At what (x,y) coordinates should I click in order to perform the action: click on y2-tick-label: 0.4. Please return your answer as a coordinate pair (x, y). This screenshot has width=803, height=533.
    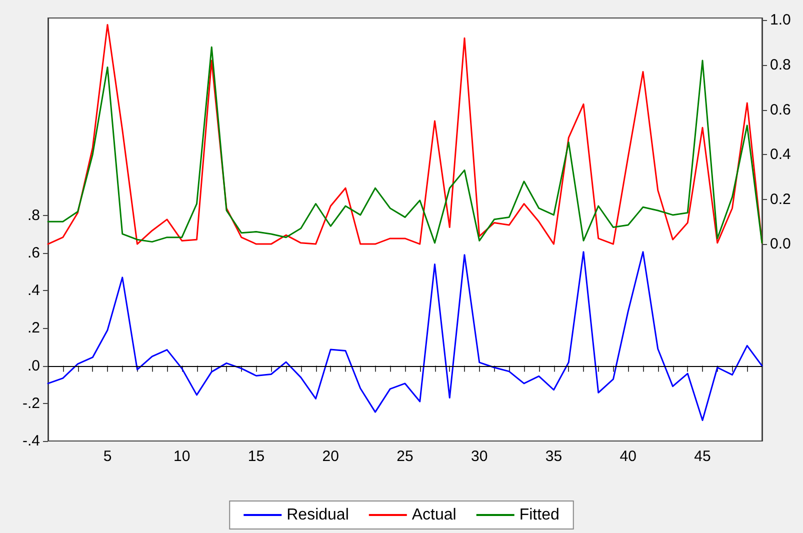
    Looking at the image, I should click on (780, 155).